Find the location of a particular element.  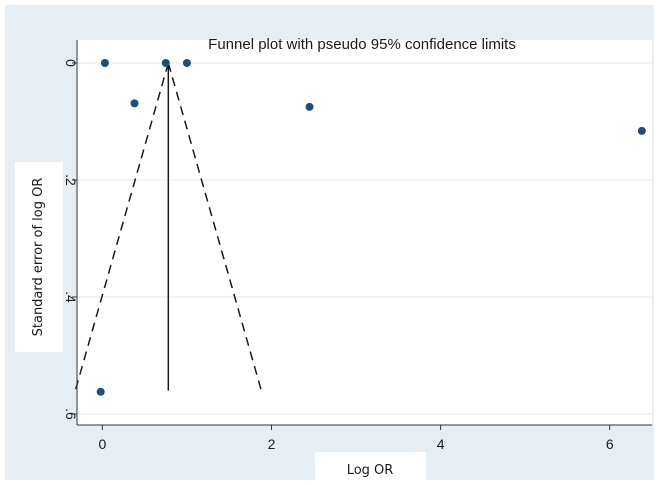

x-axis-label-box is located at coordinates (370, 468).